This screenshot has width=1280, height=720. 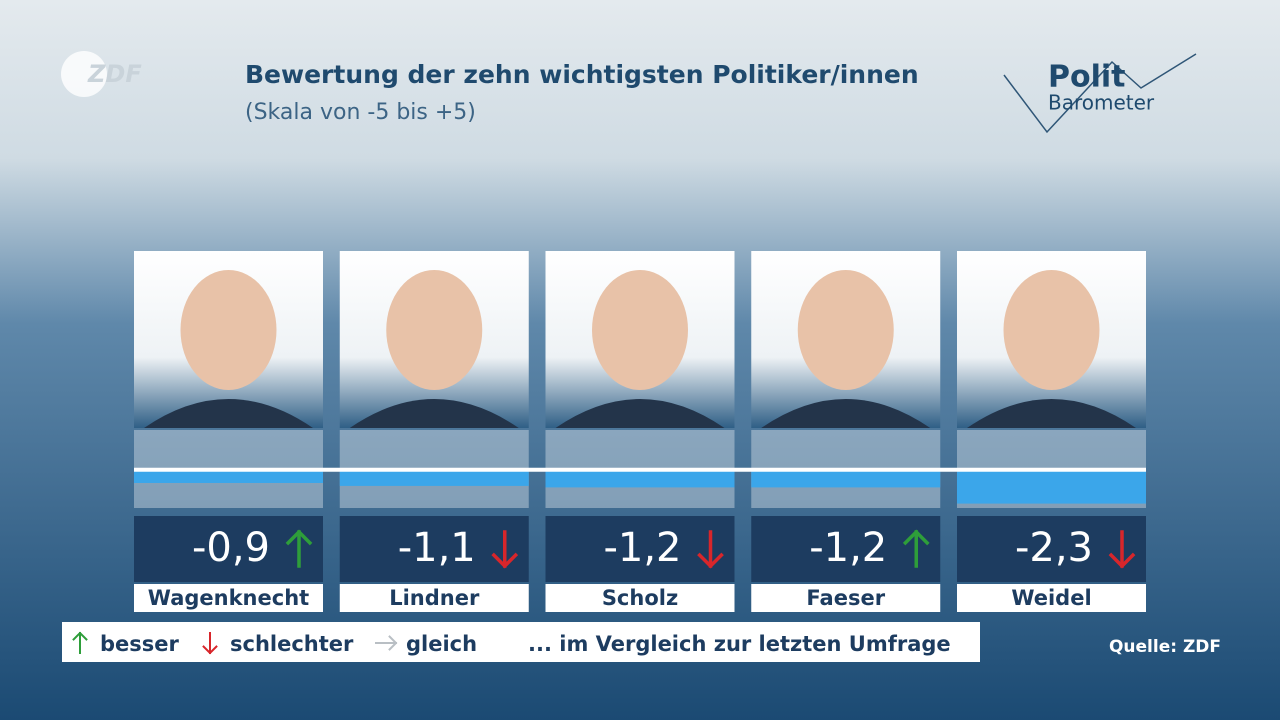 I want to click on brand-line, so click(x=1100, y=93).